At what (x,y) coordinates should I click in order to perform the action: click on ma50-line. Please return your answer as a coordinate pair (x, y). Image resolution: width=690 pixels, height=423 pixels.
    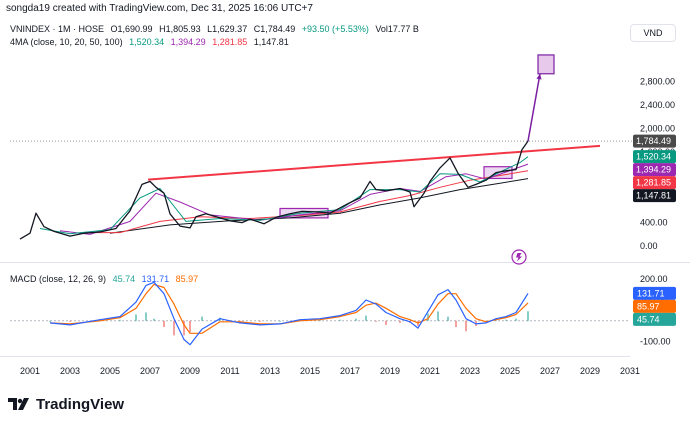
    Looking at the image, I should click on (304, 202).